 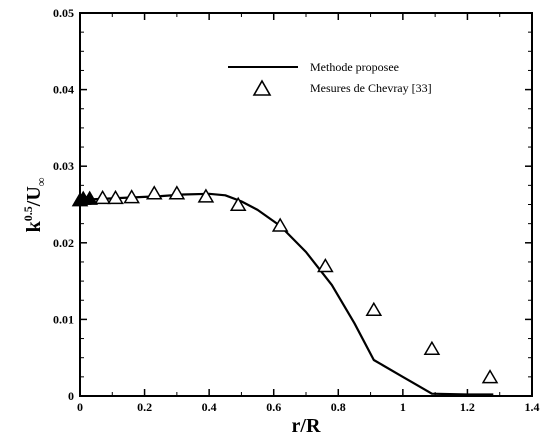 What do you see at coordinates (371, 88) in the screenshot?
I see `legend-triangle-label: Mesures de Chevray [33]` at bounding box center [371, 88].